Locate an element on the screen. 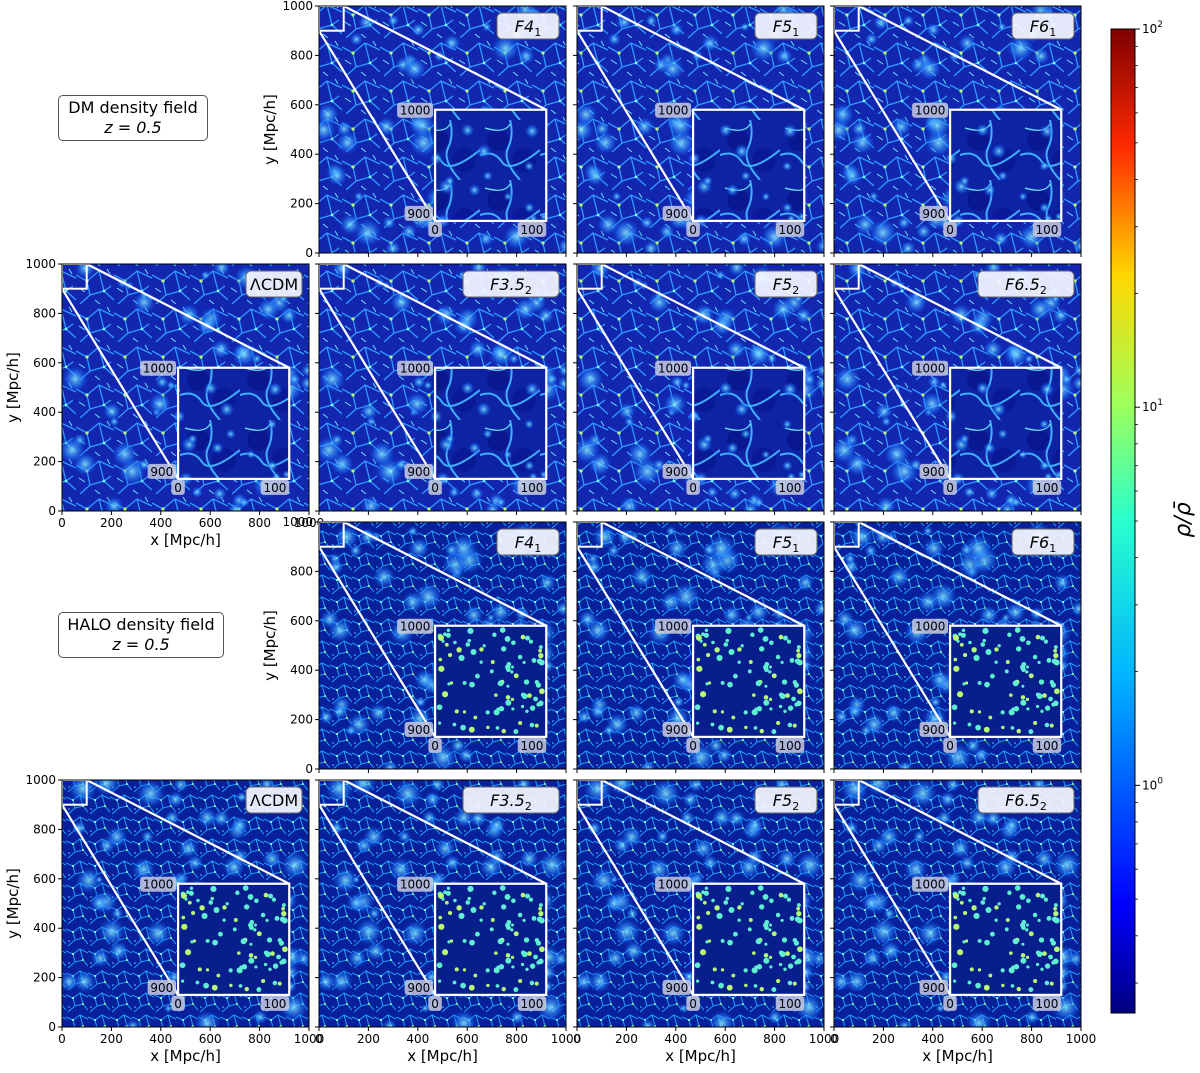  model-name: F6.5 is located at coordinates (1022, 800).